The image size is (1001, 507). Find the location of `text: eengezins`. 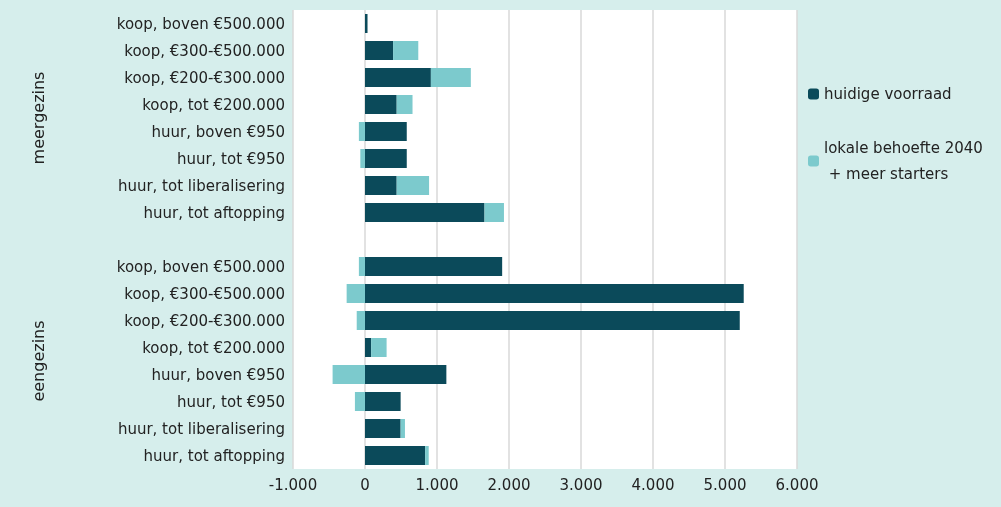

text: eengezins is located at coordinates (38, 361).